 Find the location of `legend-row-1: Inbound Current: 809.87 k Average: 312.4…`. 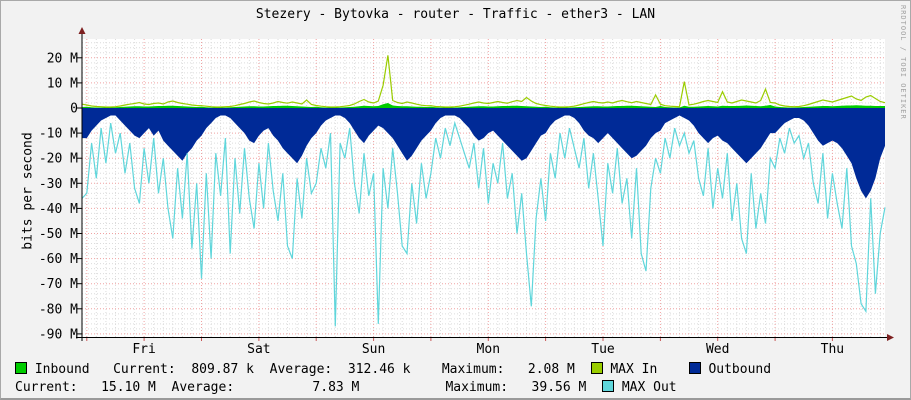

legend-row-1: Inbound Current: 809.87 k Average: 312.4… is located at coordinates (393, 370).